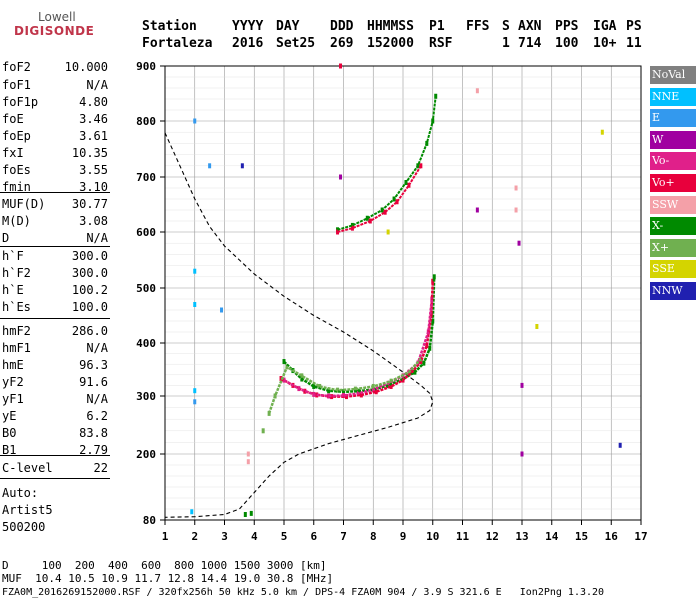  I want to click on param-name: hmF2, so click(16, 331).